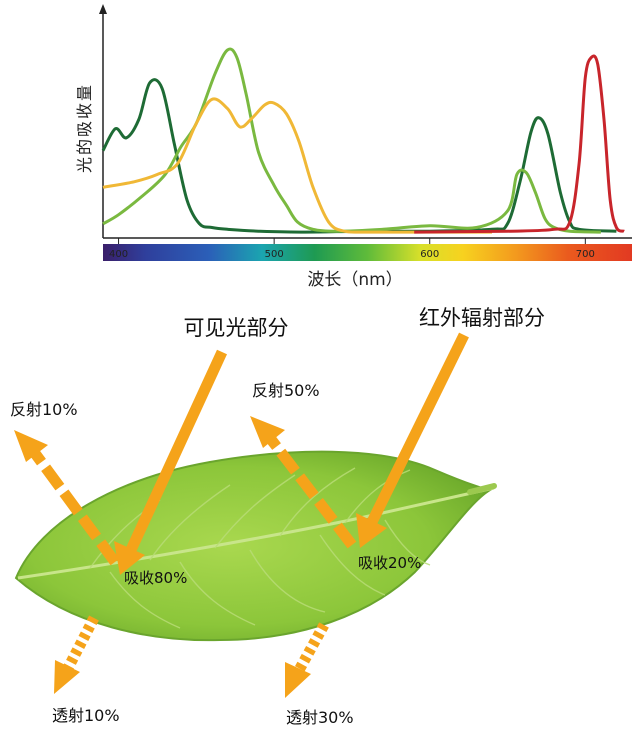  What do you see at coordinates (286, 390) in the screenshot?
I see `infrared-reflect-label: 反射50%` at bounding box center [286, 390].